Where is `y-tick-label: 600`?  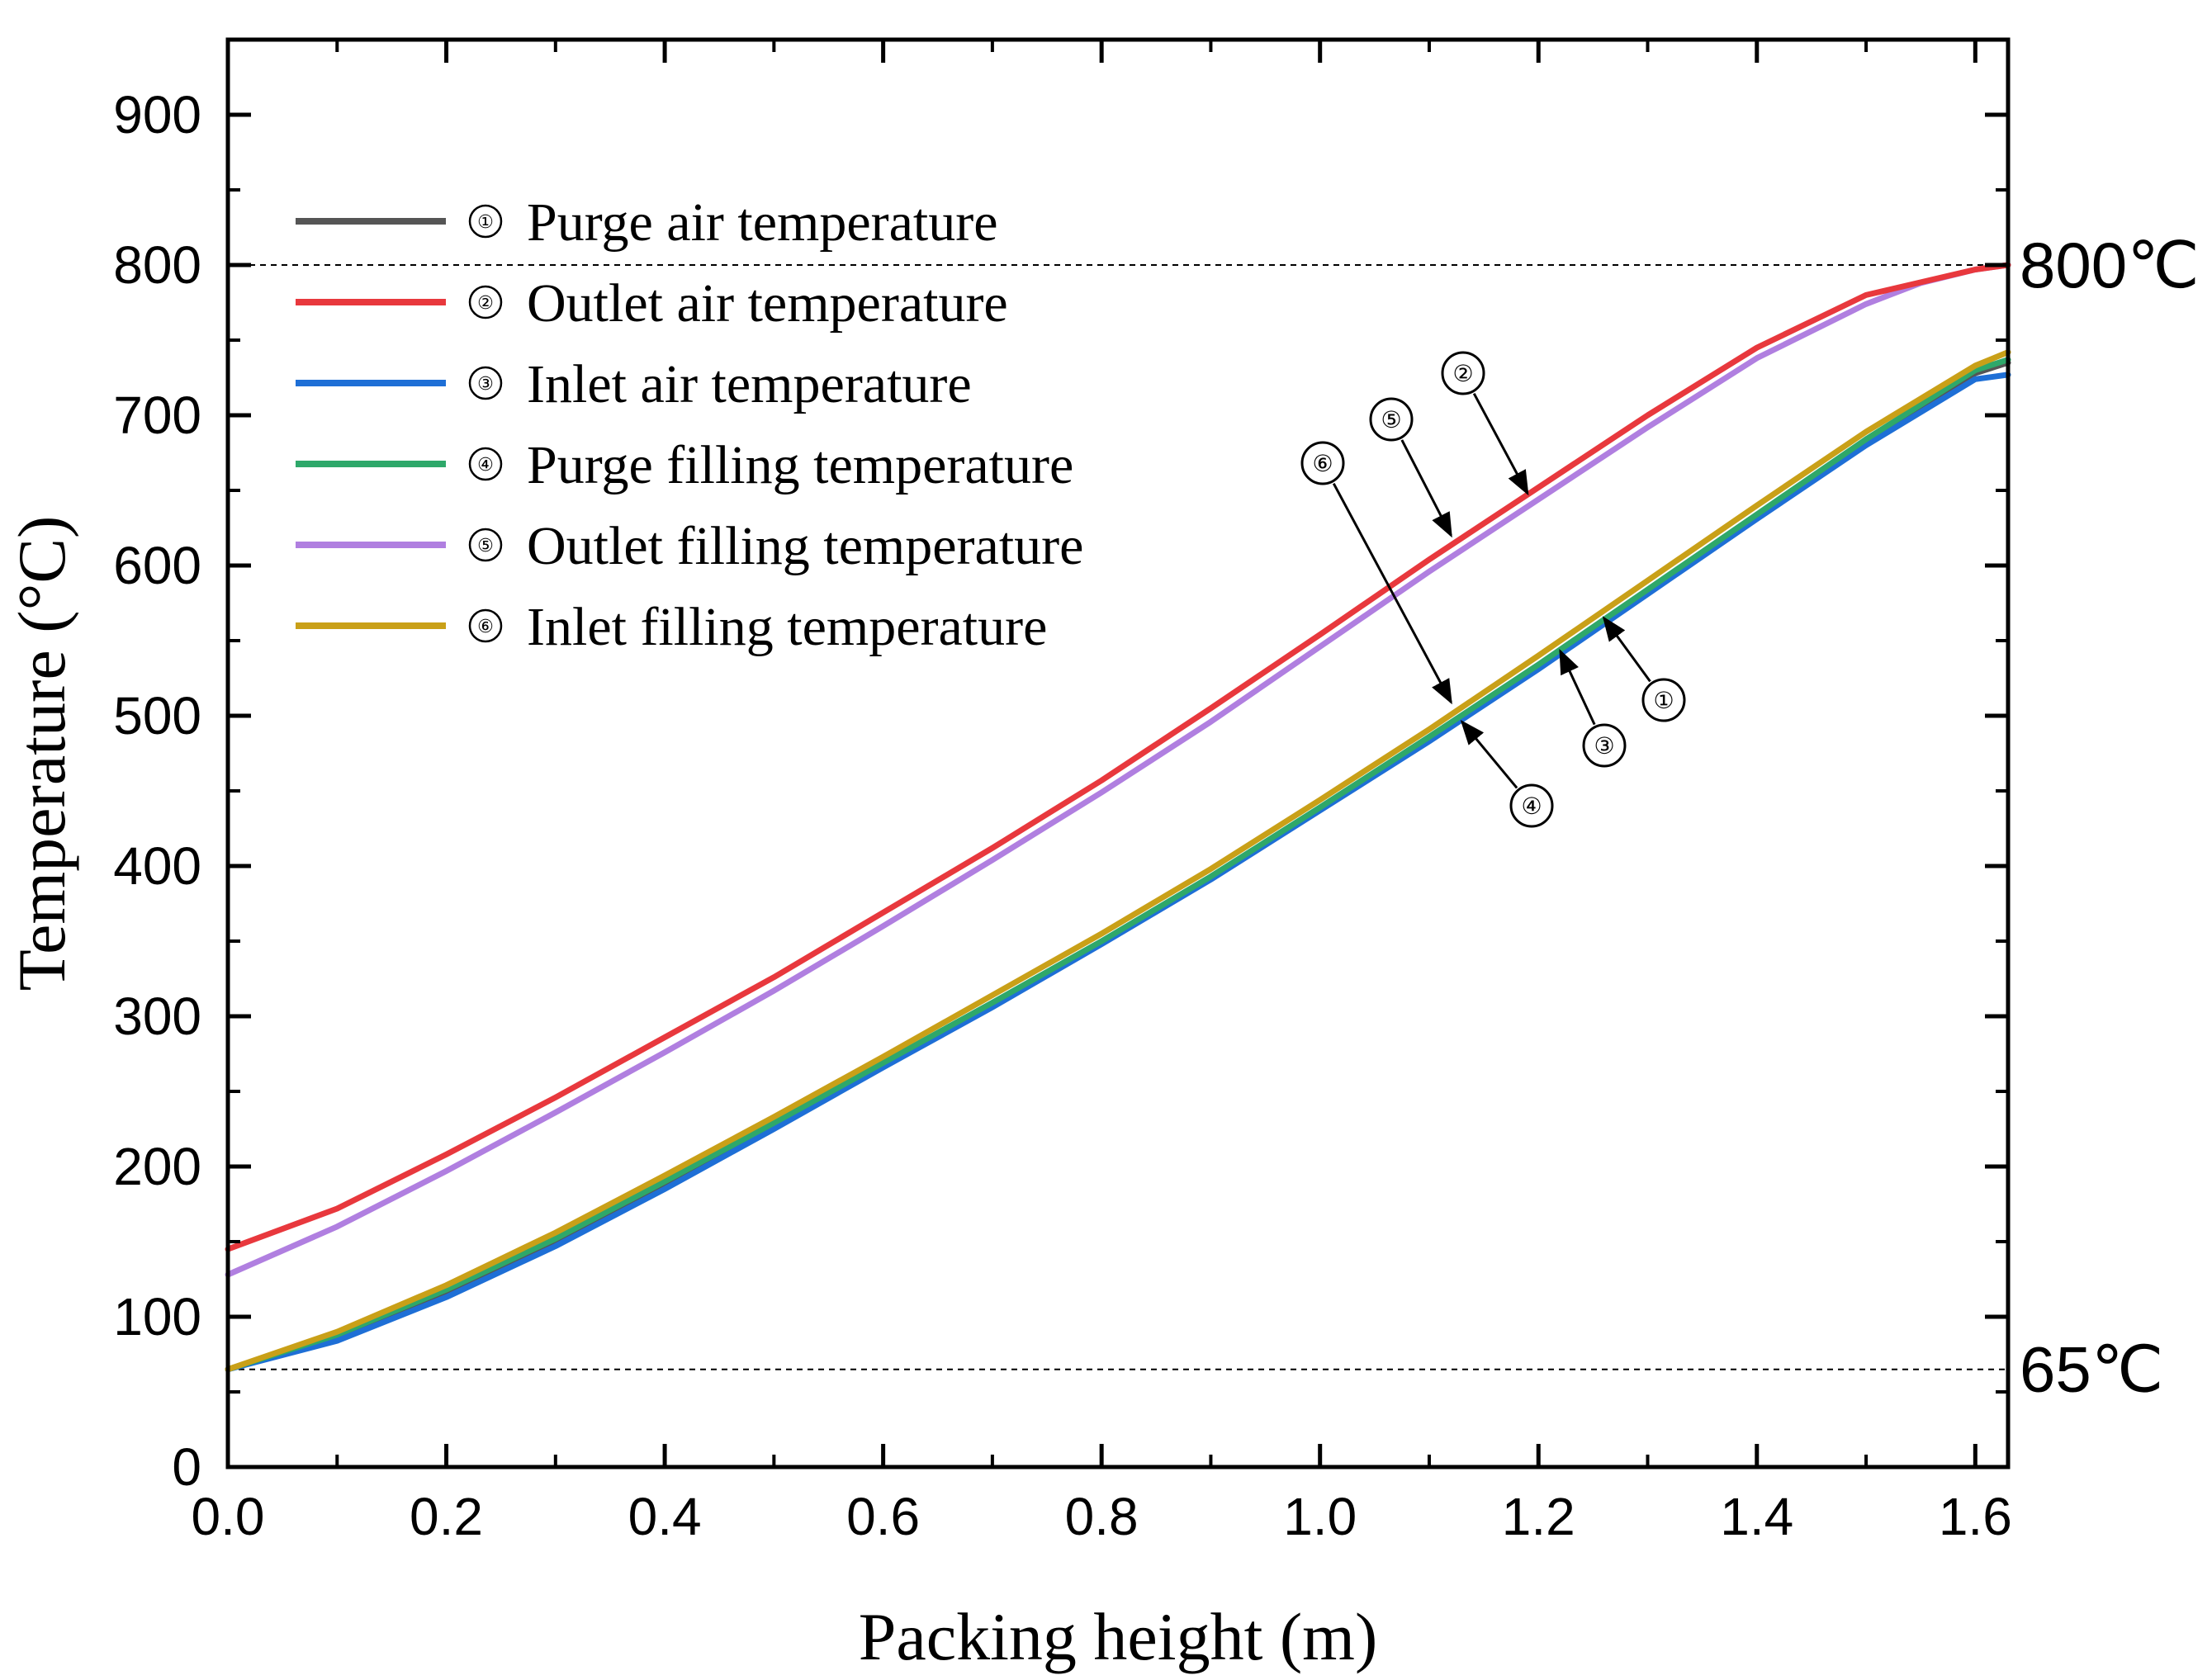
y-tick-label: 600 is located at coordinates (157, 565).